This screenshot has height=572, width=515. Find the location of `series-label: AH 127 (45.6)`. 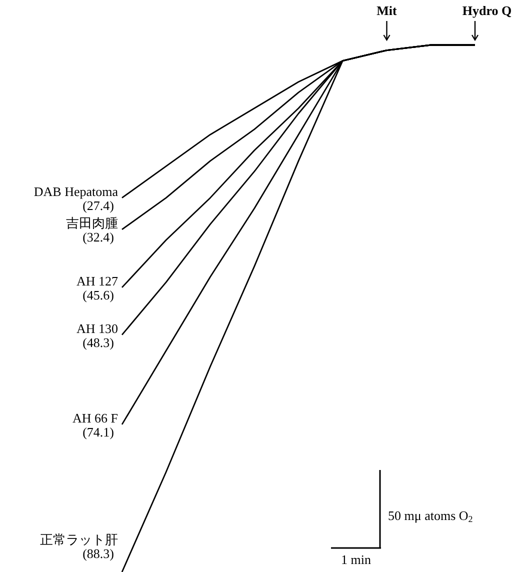

series-label: AH 127 (45.6) is located at coordinates (97, 287).